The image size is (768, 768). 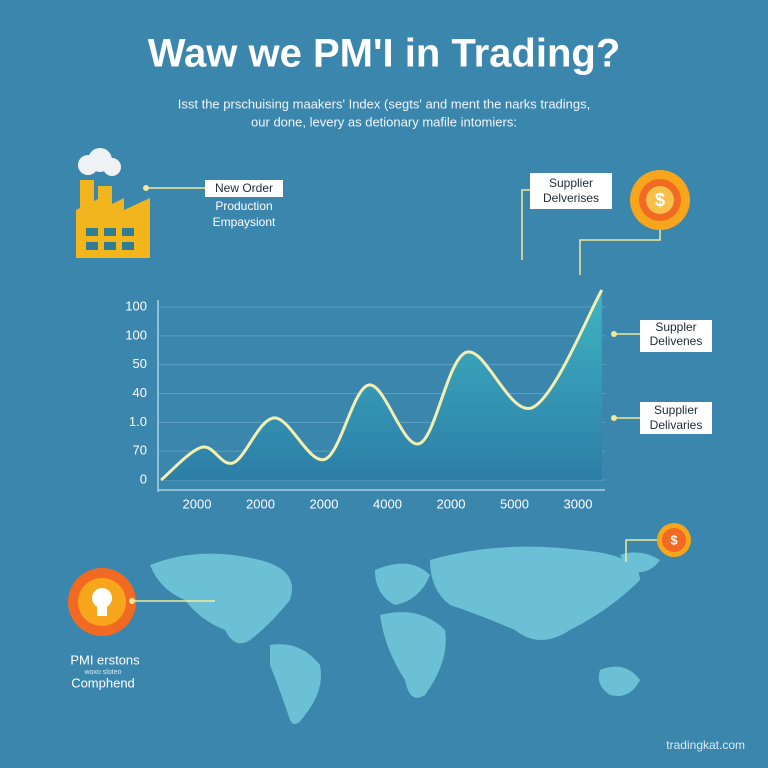 What do you see at coordinates (384, 54) in the screenshot?
I see `title: Waw we PM'I in Trading?` at bounding box center [384, 54].